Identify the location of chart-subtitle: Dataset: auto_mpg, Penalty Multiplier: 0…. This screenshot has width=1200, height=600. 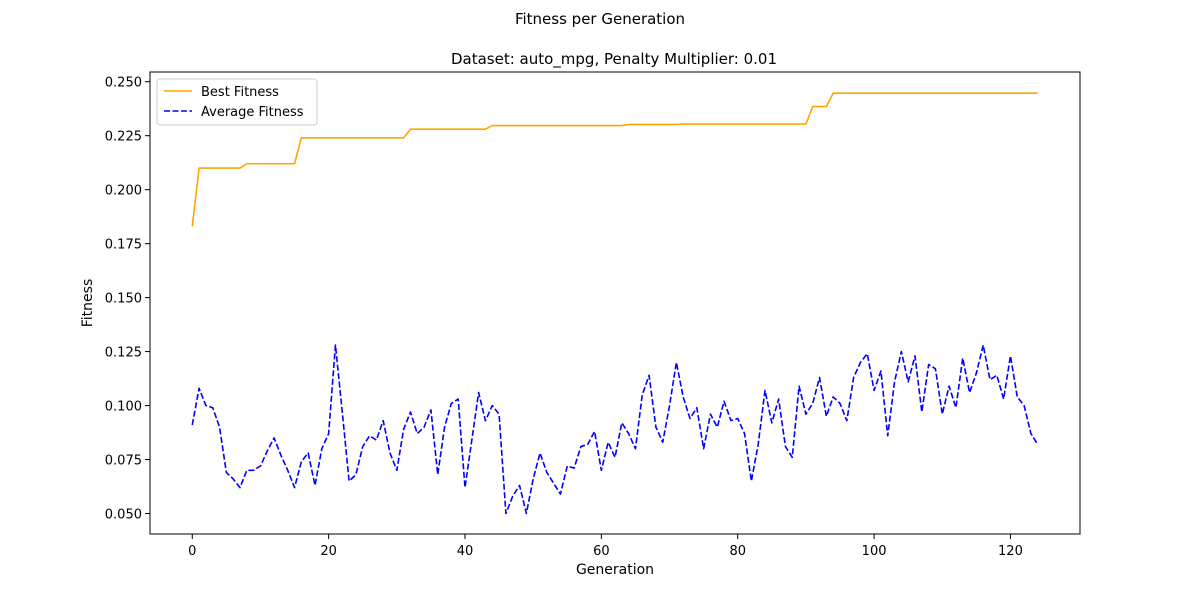
(614, 59).